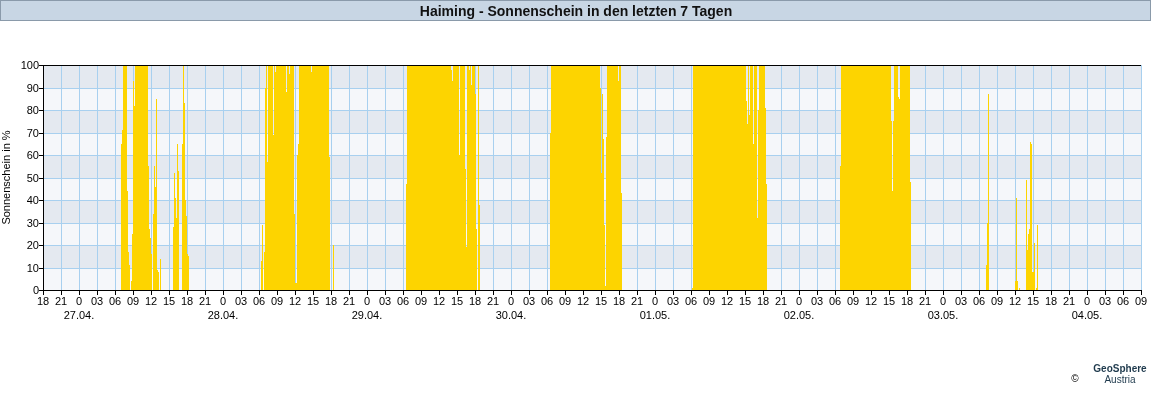  I want to click on text: GeoSphere Austria, so click(1120, 374).